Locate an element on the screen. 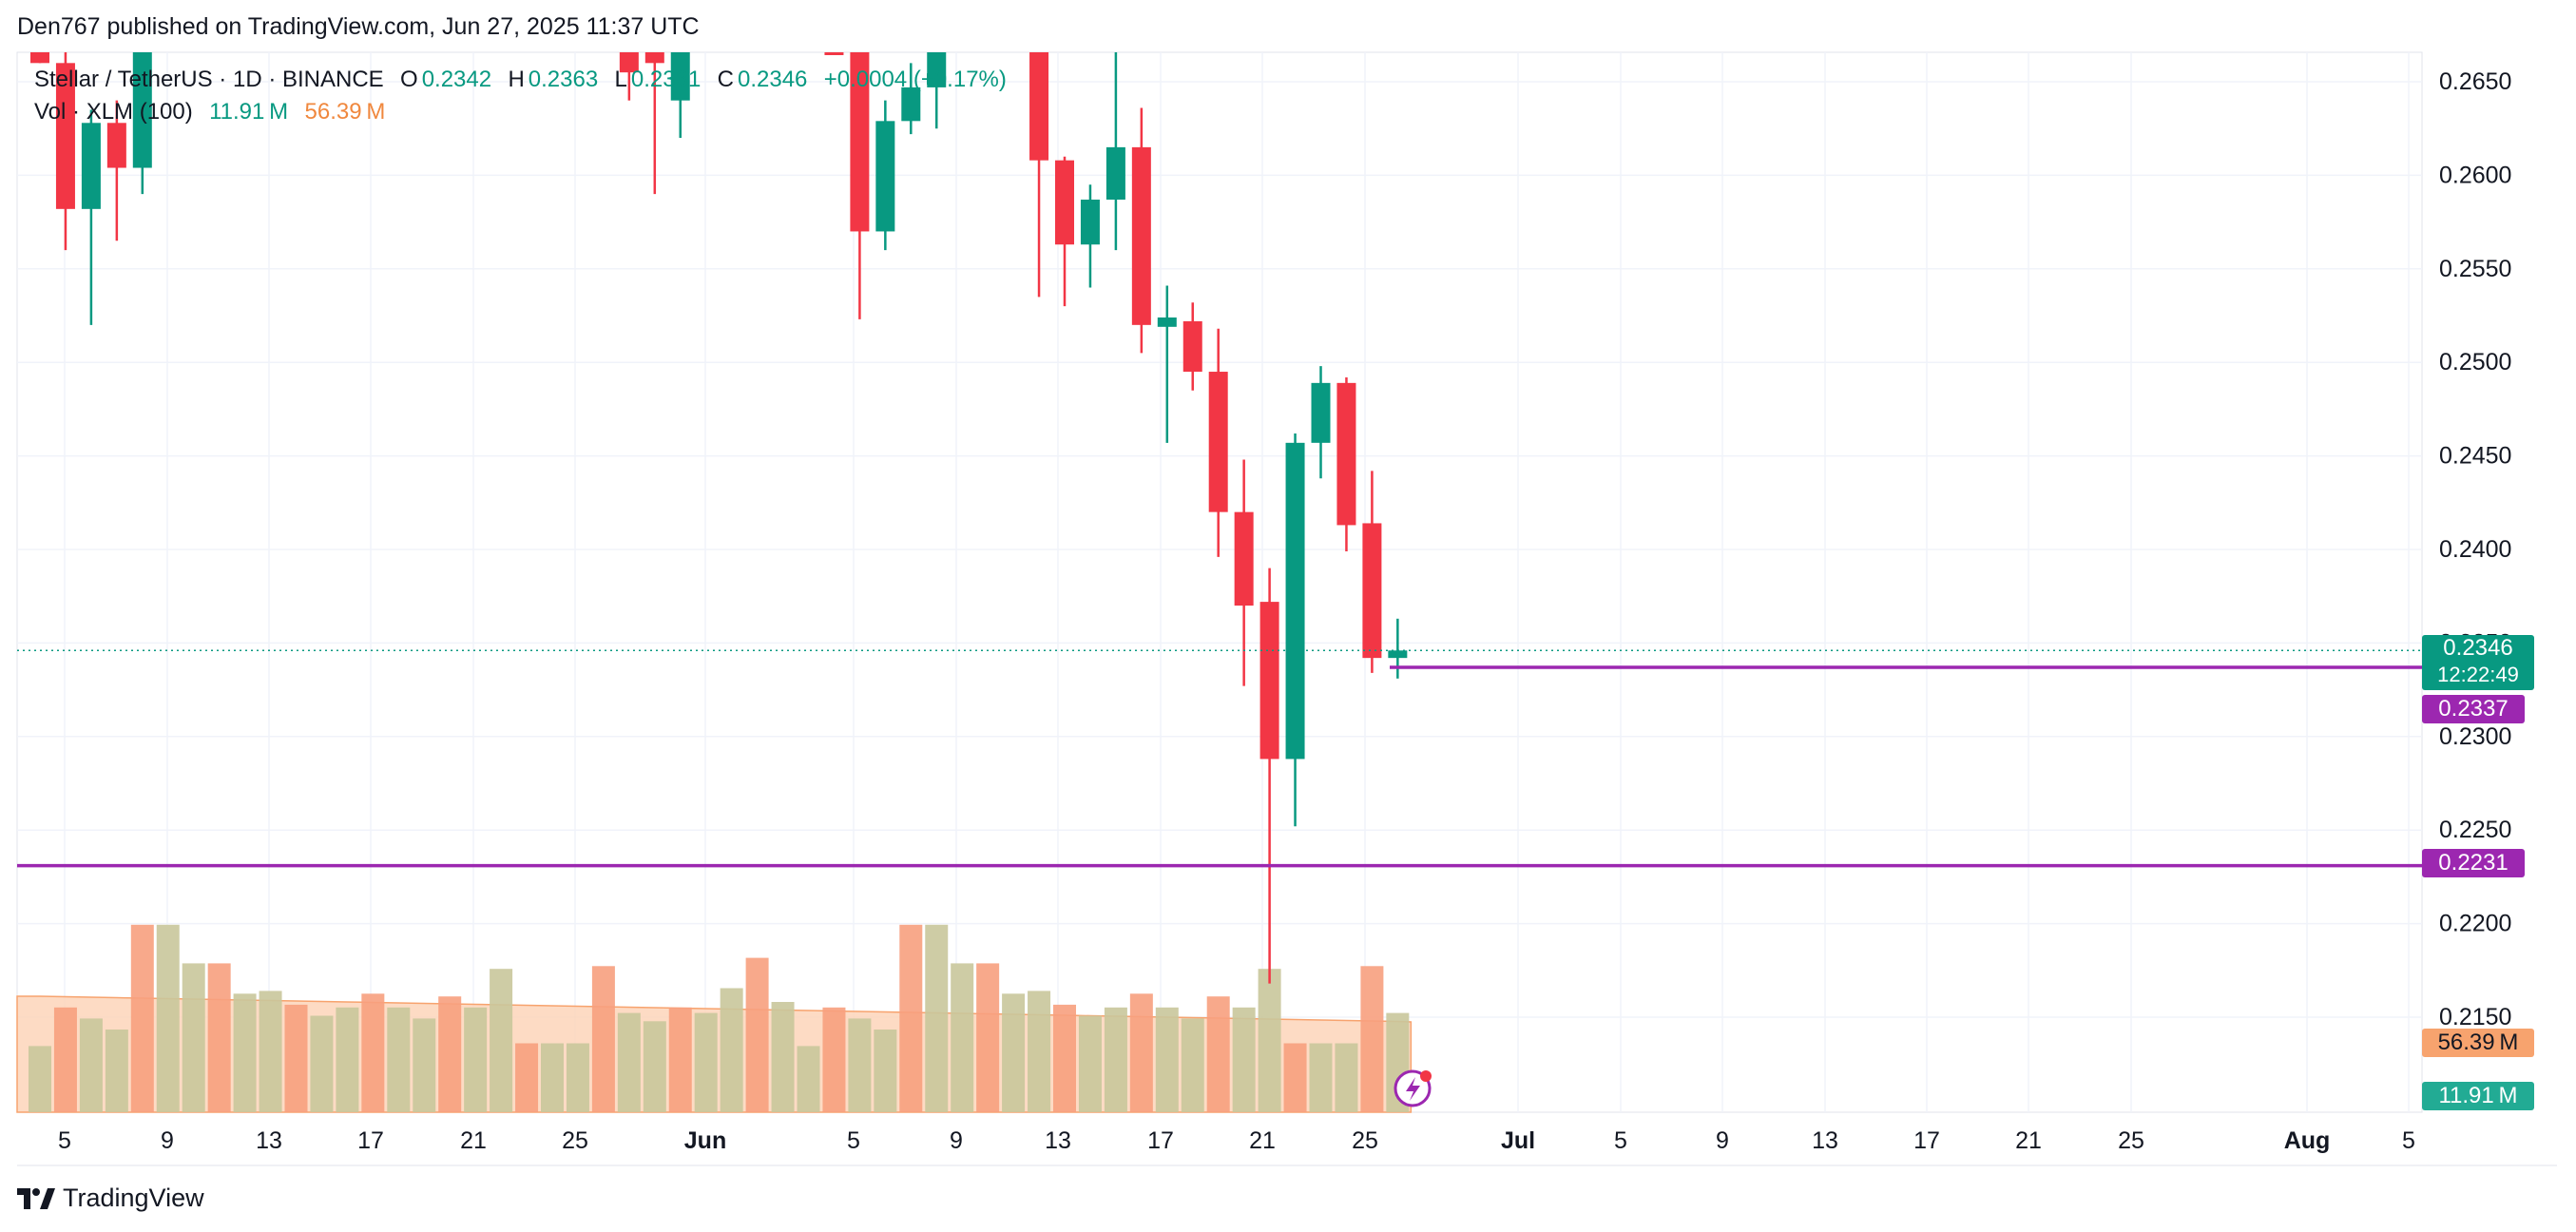  time-axis: 5 9 13 17 21 25 Jun 5 9 13 17 21 25 Jul 5 9 13 17 21 25 Aug 5 is located at coordinates (1237, 1140).